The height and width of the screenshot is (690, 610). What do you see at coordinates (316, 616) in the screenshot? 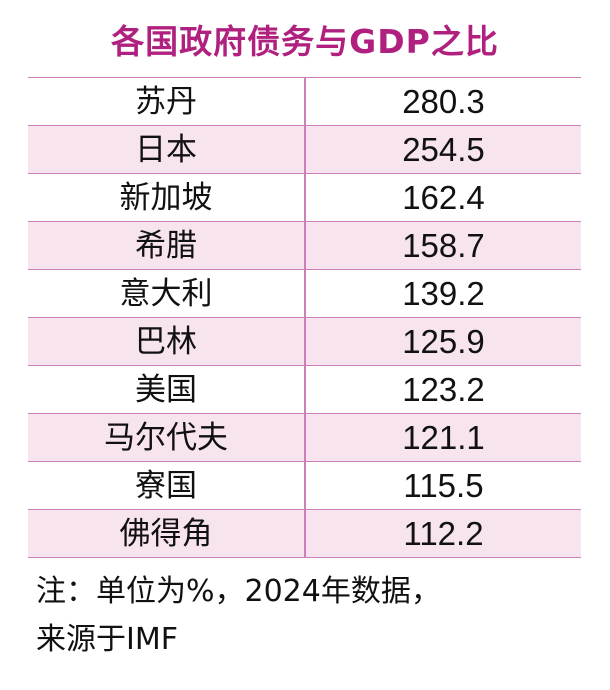
I see `footnote: 注：单位为%，2024年数据， 来源于IMF` at bounding box center [316, 616].